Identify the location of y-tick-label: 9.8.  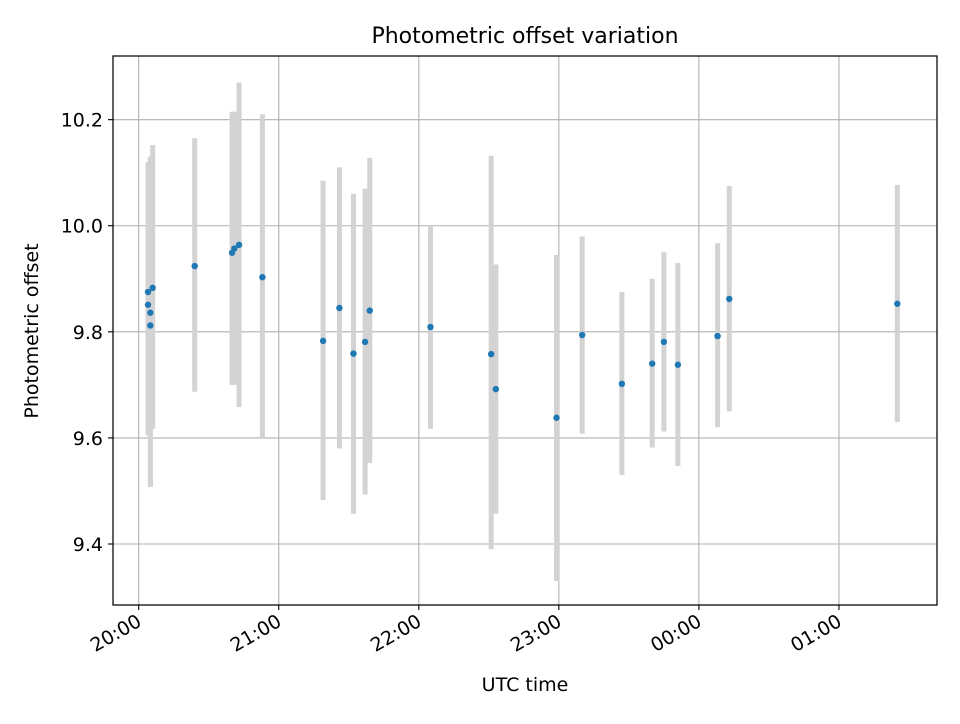
(88, 333).